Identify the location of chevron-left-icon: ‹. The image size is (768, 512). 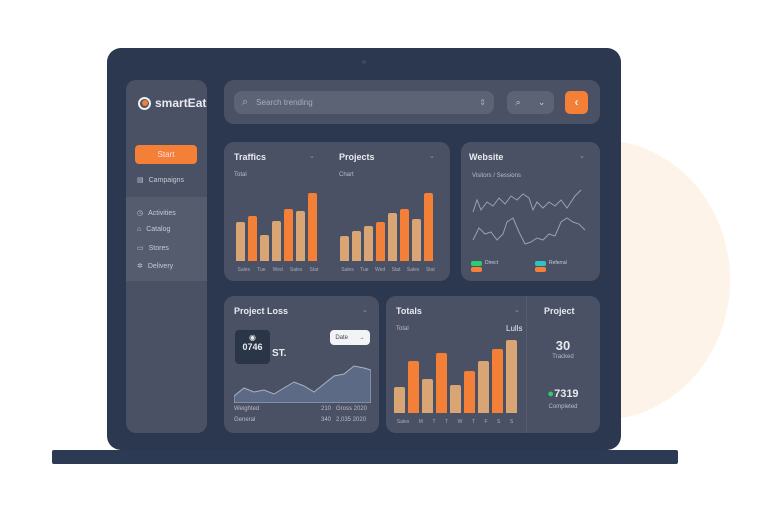
(576, 102).